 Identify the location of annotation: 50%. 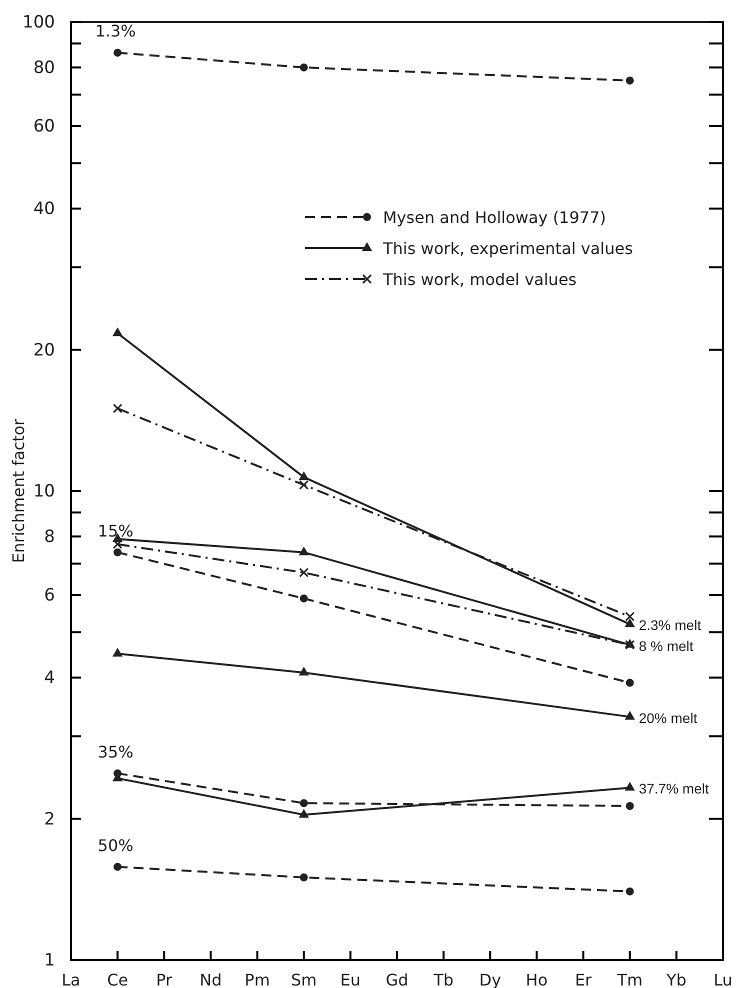
(116, 845).